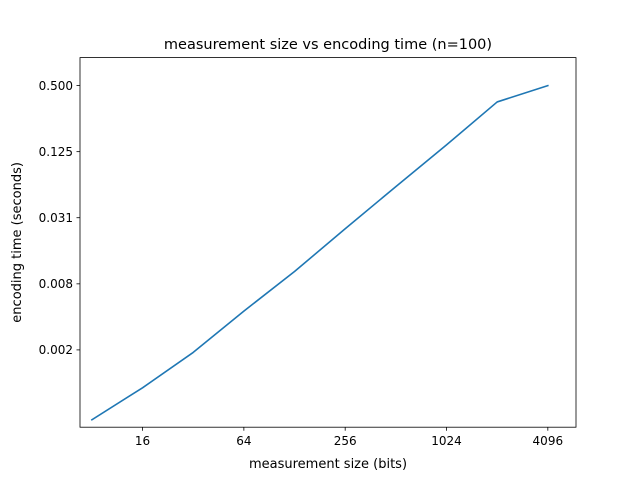  What do you see at coordinates (56, 218) in the screenshot?
I see `y-tick-label: 0.031` at bounding box center [56, 218].